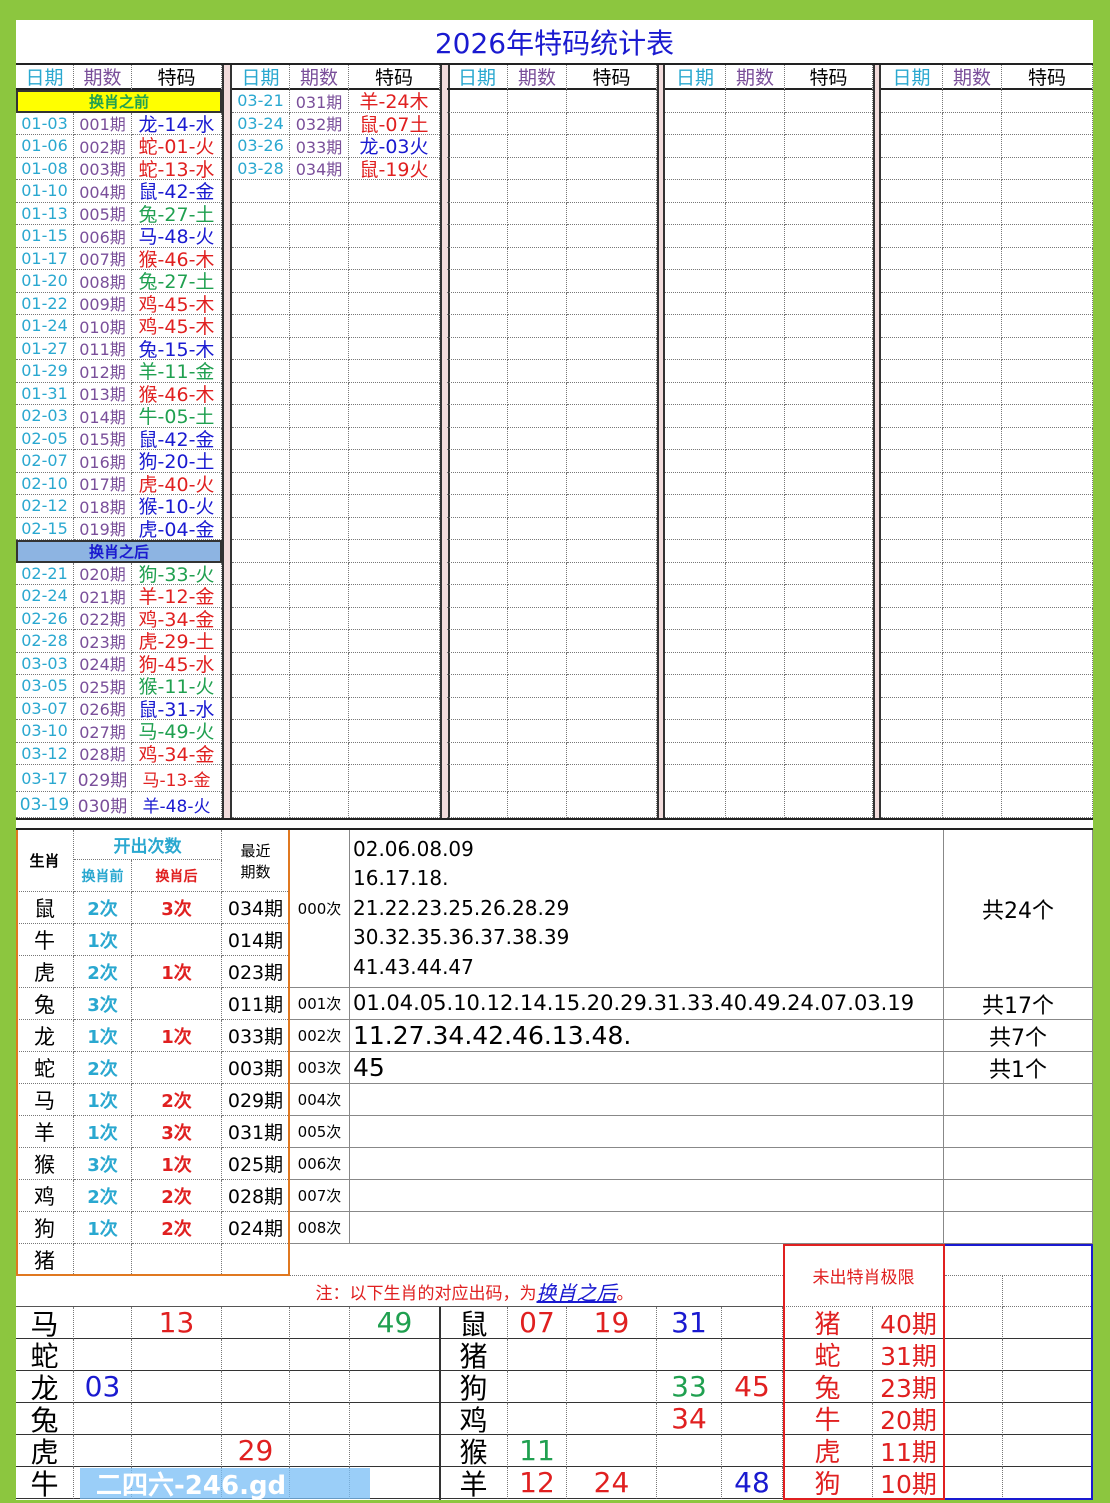 The height and width of the screenshot is (1503, 1110). What do you see at coordinates (177, 1196) in the screenshot?
I see `count-after: 2次` at bounding box center [177, 1196].